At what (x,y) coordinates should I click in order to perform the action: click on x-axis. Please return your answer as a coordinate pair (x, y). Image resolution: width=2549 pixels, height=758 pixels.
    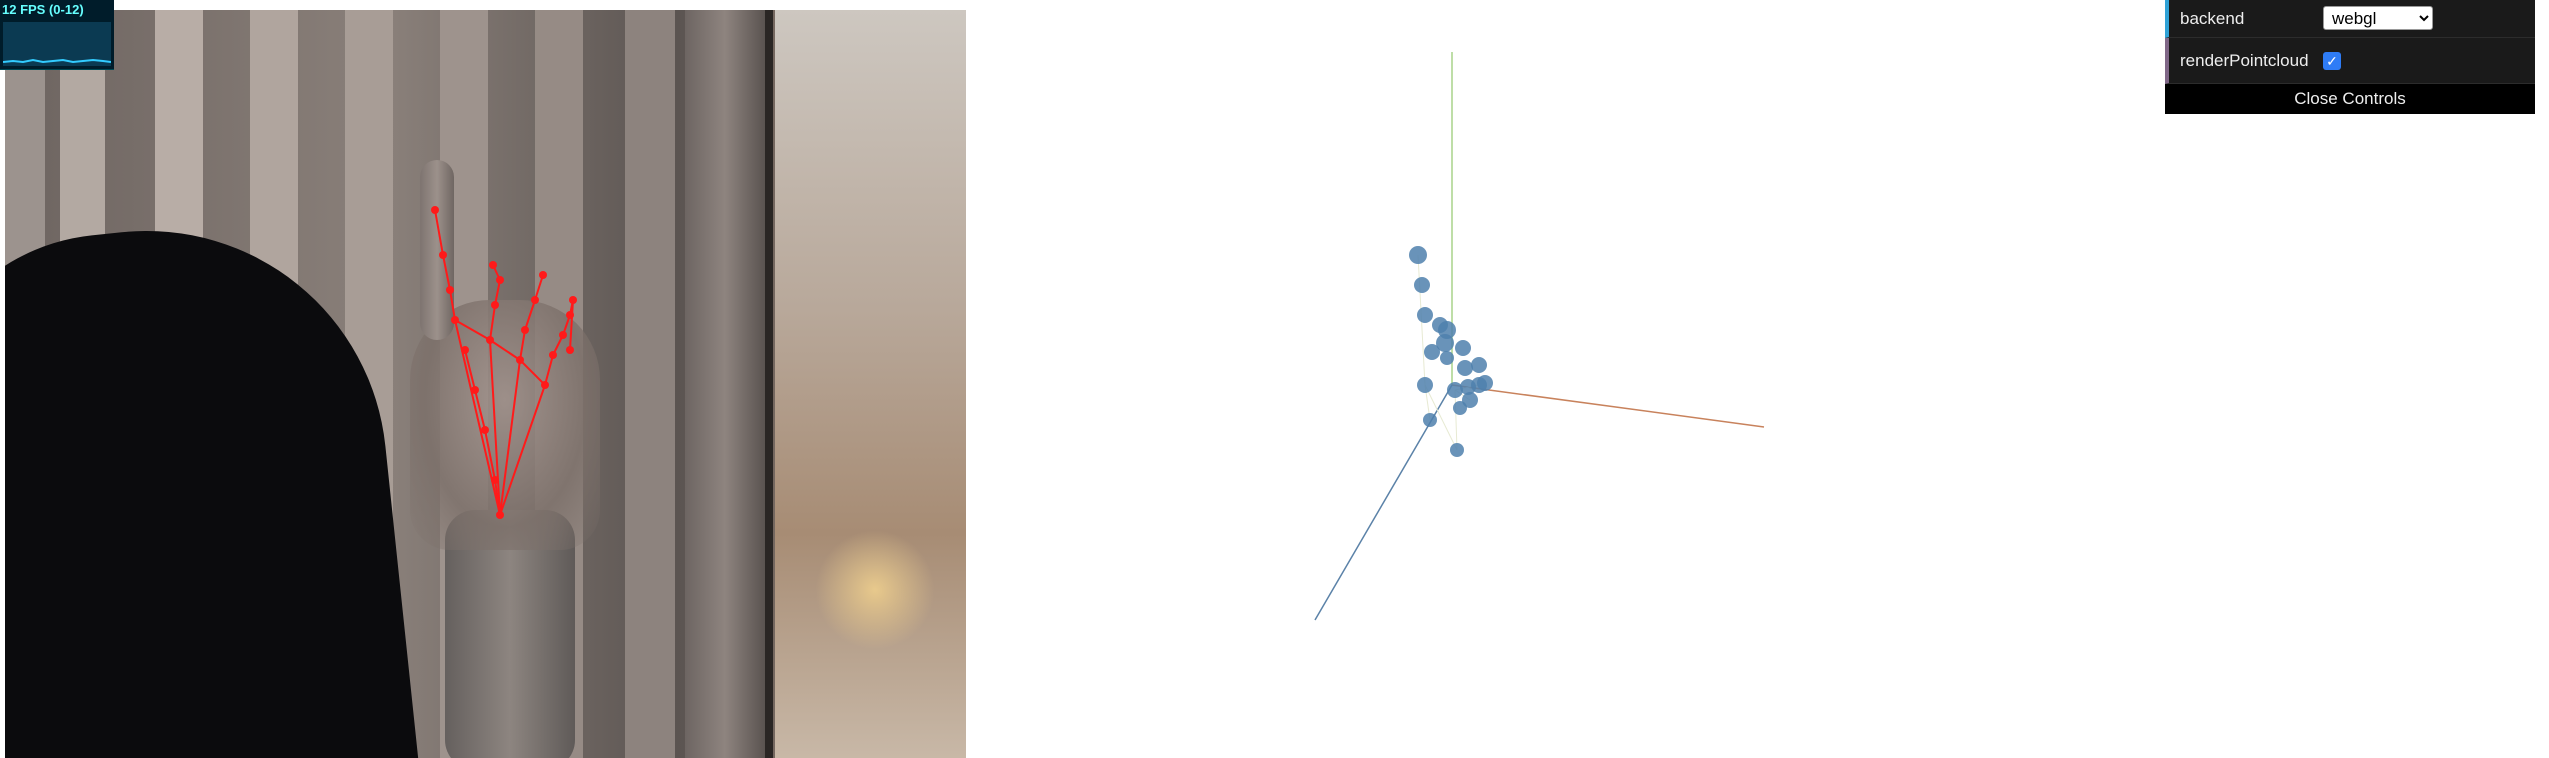
    Looking at the image, I should click on (1608, 406).